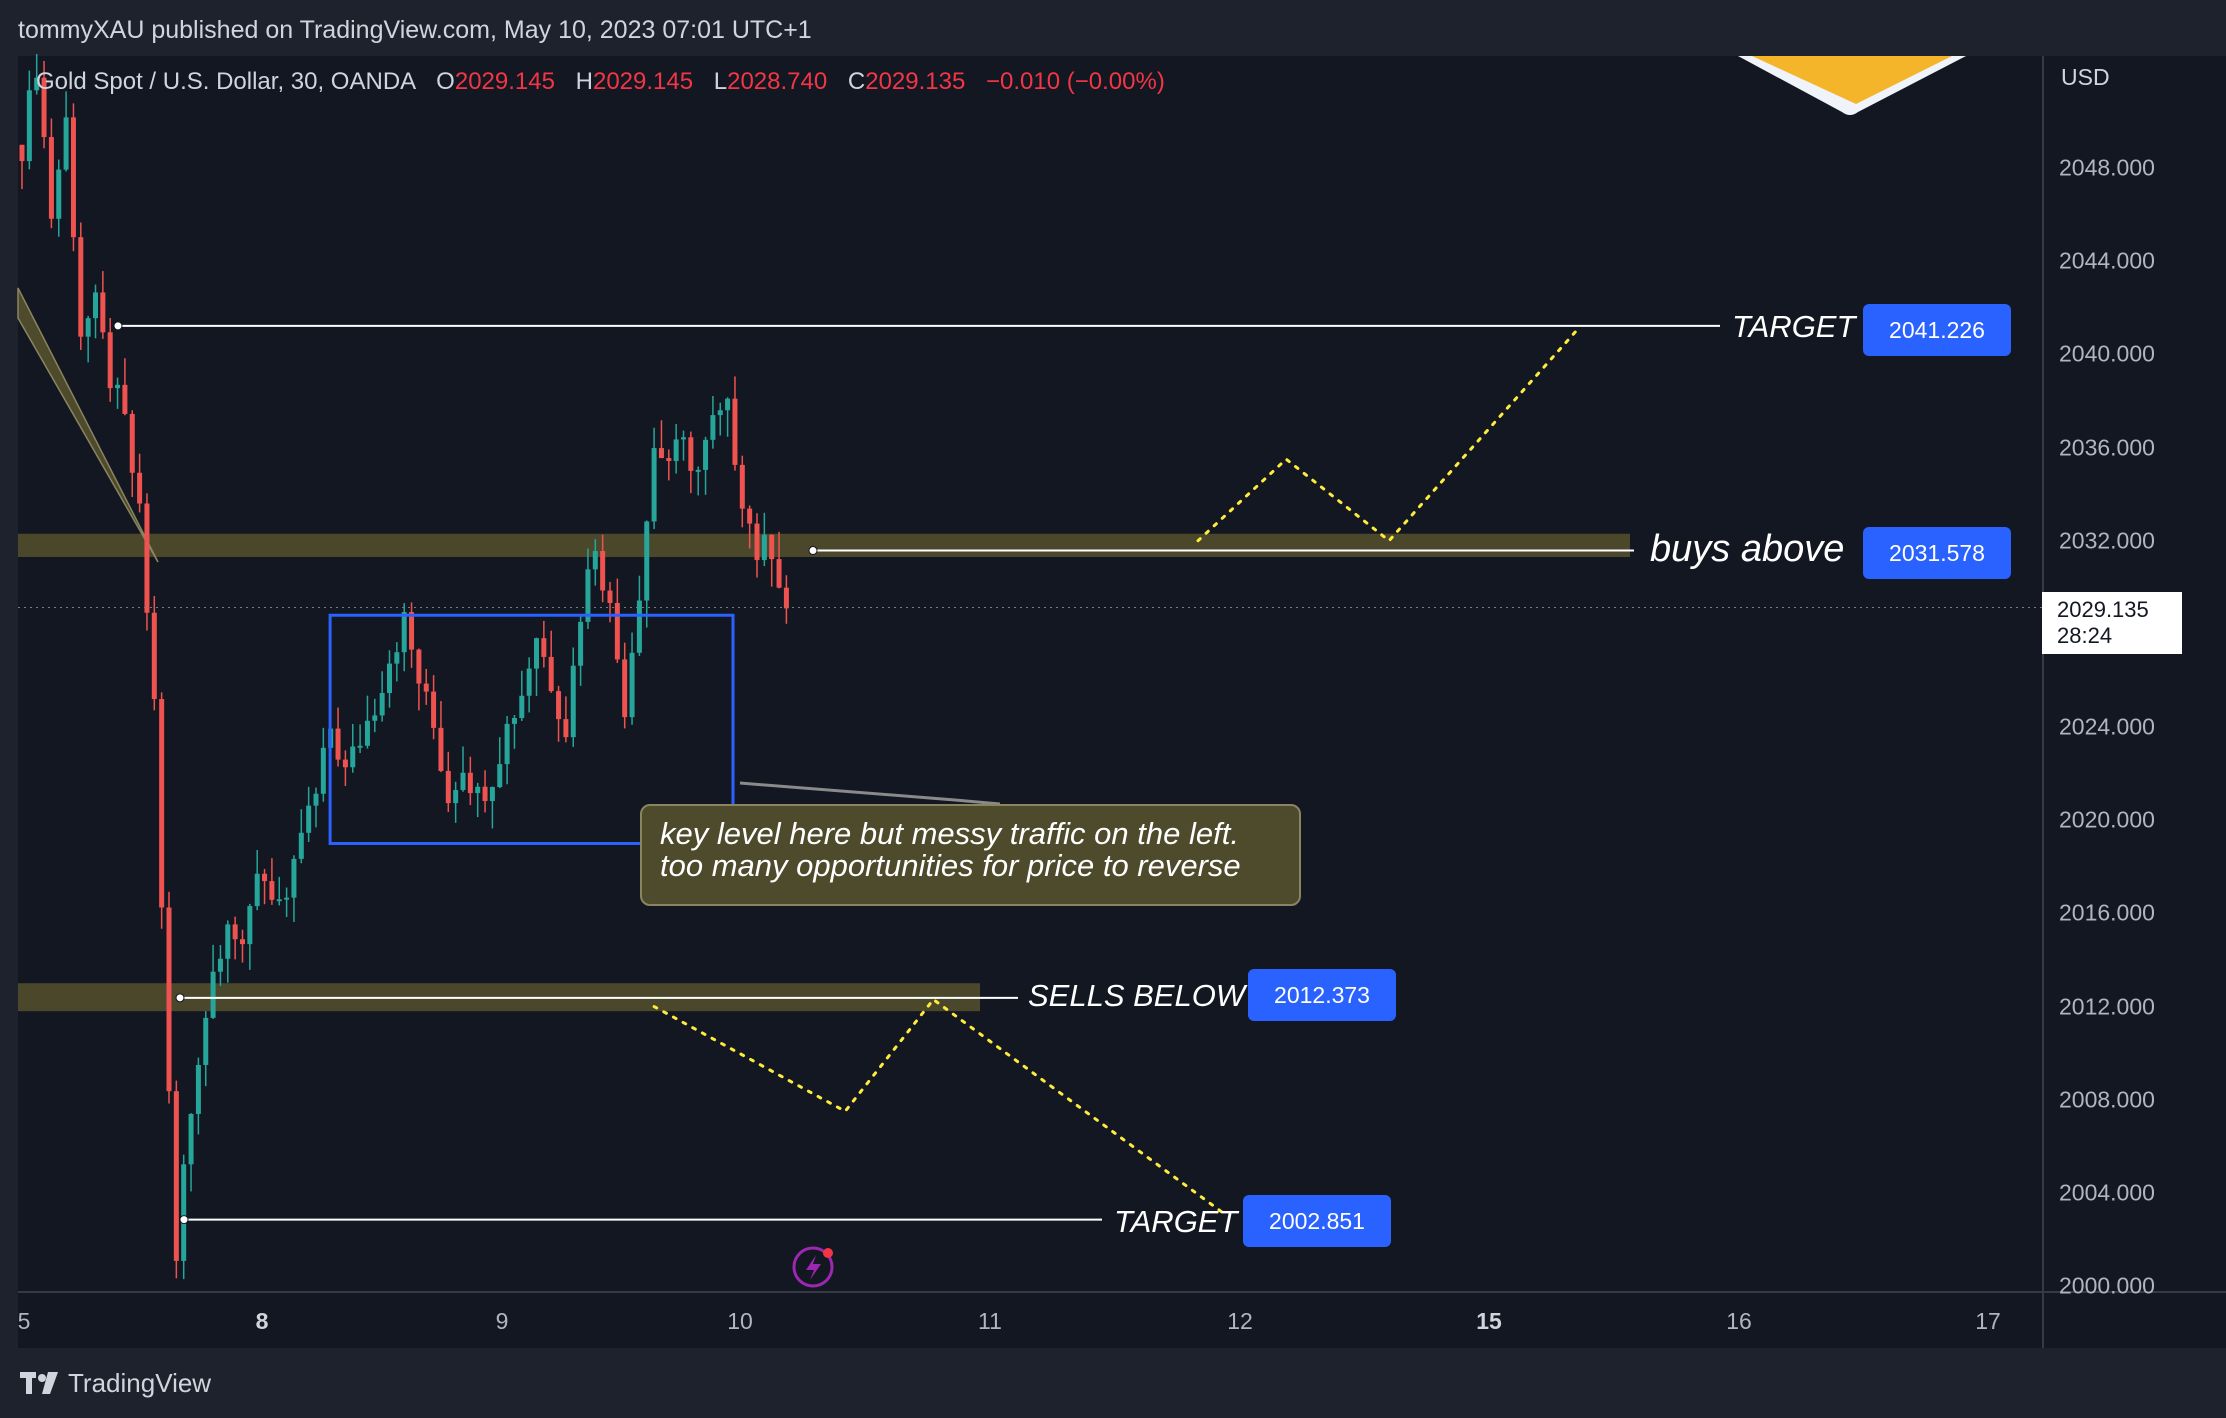 The height and width of the screenshot is (1418, 2226). I want to click on date-tick-label: 12, so click(1240, 1321).